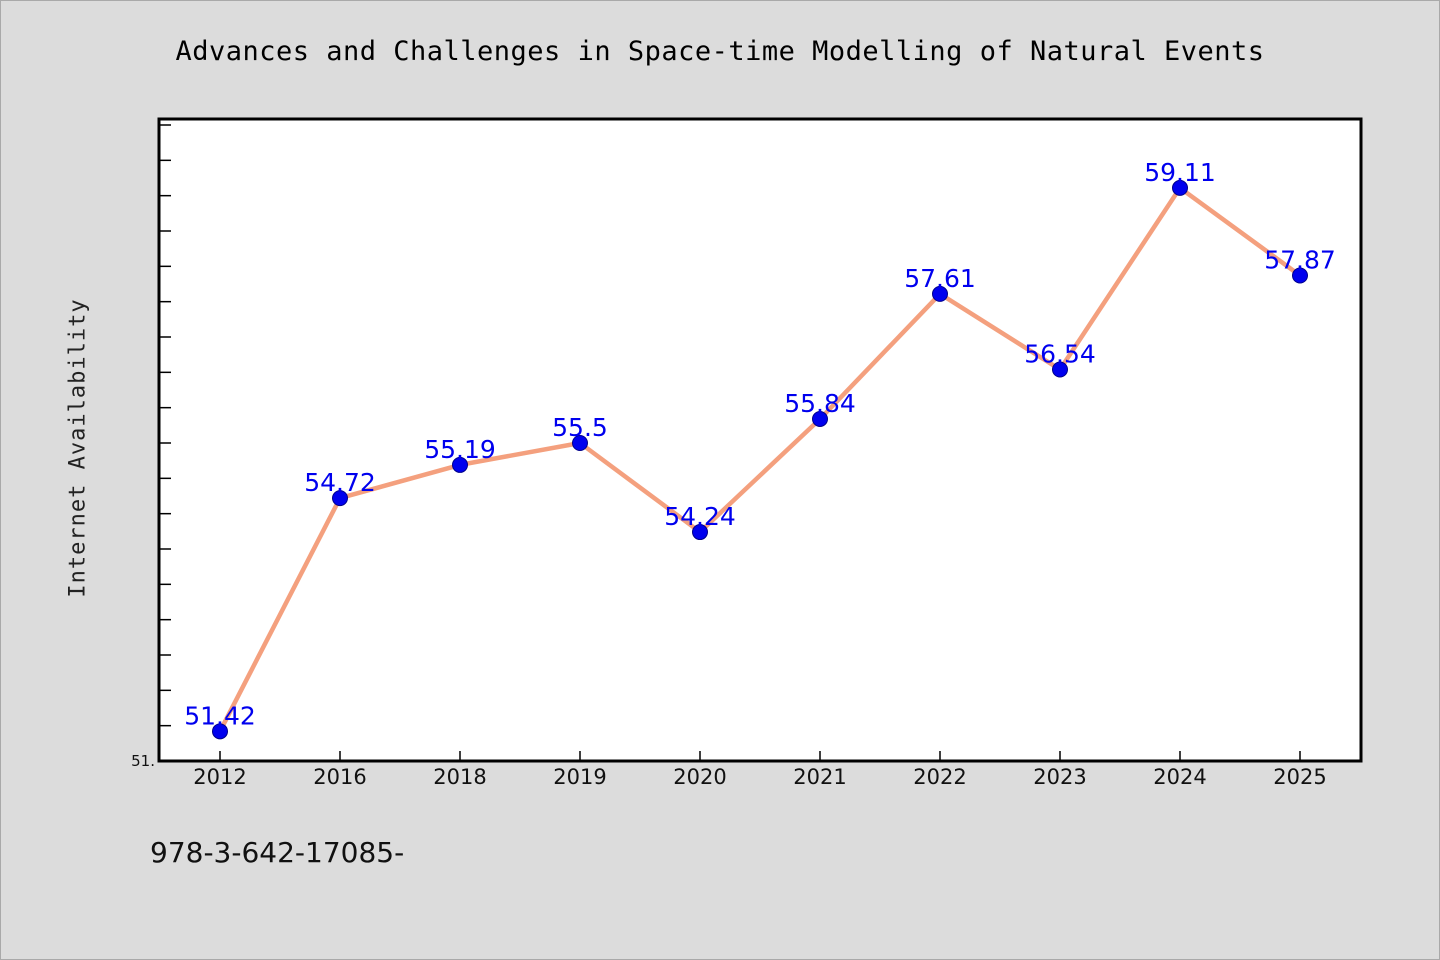  I want to click on y-axis-ticks, so click(165, 425).